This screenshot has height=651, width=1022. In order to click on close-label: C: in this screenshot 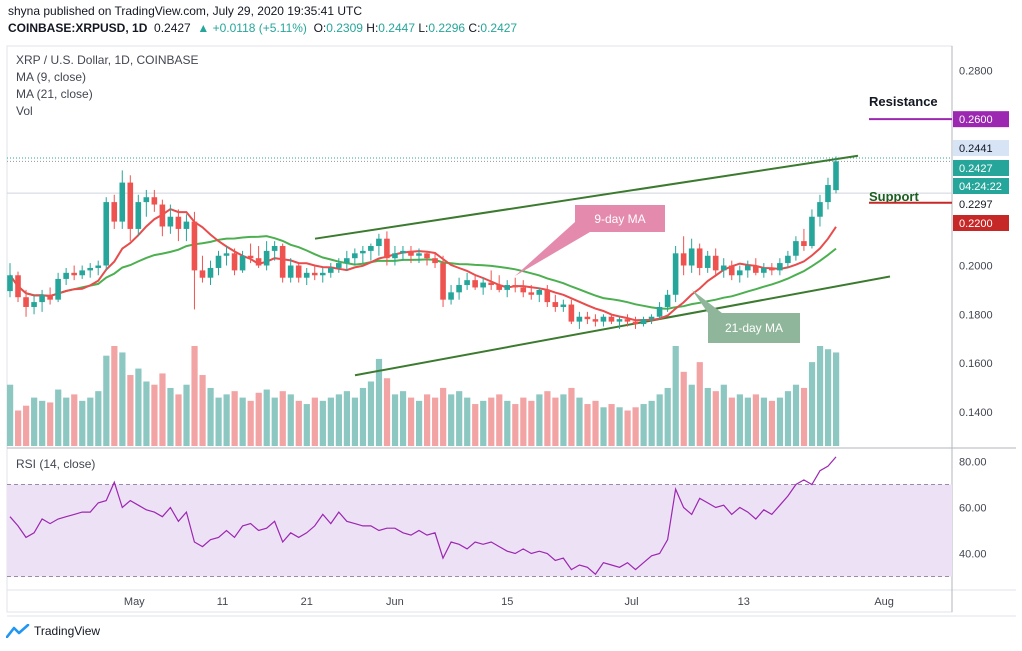, I will do `click(474, 28)`.